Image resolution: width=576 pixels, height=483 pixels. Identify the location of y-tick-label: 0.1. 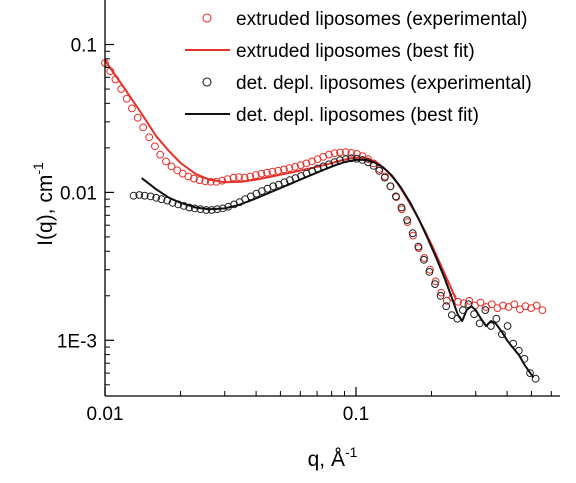
(84, 46).